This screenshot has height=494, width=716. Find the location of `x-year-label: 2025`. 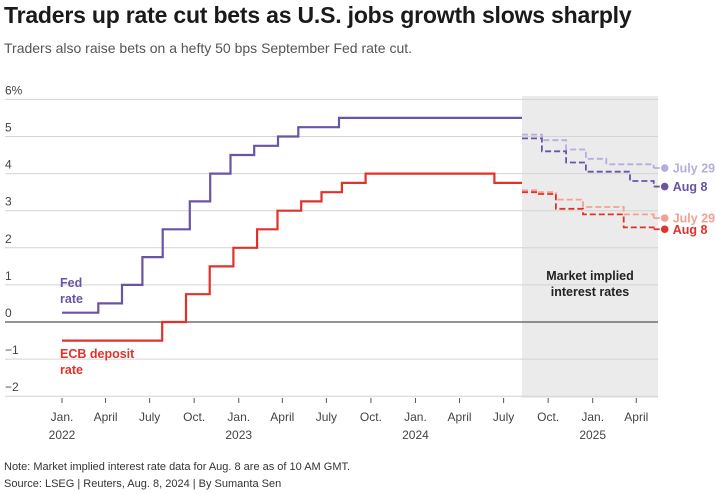

x-year-label: 2025 is located at coordinates (592, 435).